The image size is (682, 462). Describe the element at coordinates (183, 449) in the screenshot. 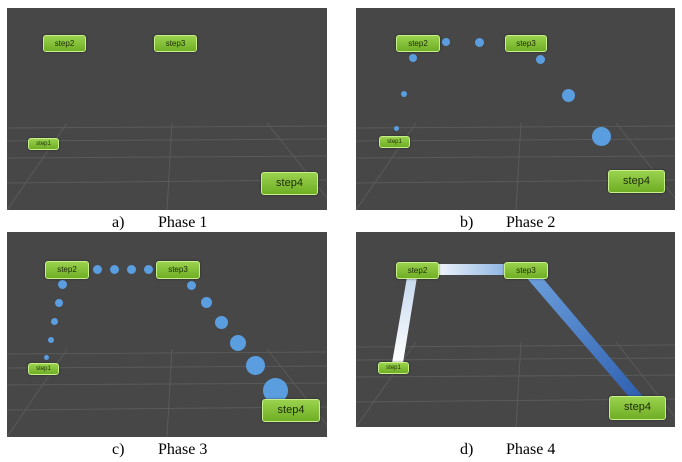

I see `caption-title: Phase 3` at that location.